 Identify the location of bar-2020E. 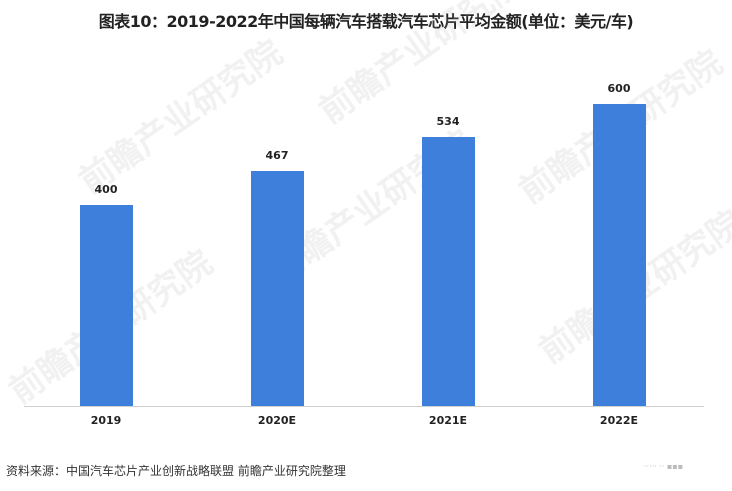
(277, 288).